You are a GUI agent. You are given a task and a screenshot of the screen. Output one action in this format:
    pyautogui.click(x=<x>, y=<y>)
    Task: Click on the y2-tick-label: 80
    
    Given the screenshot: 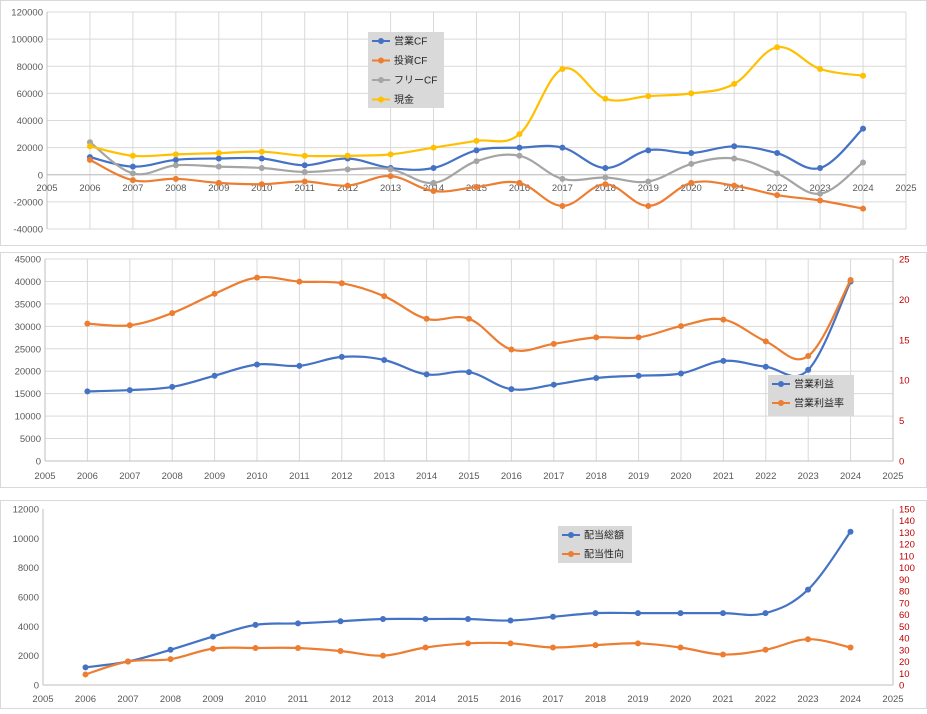 What is the action you would take?
    pyautogui.click(x=904, y=592)
    